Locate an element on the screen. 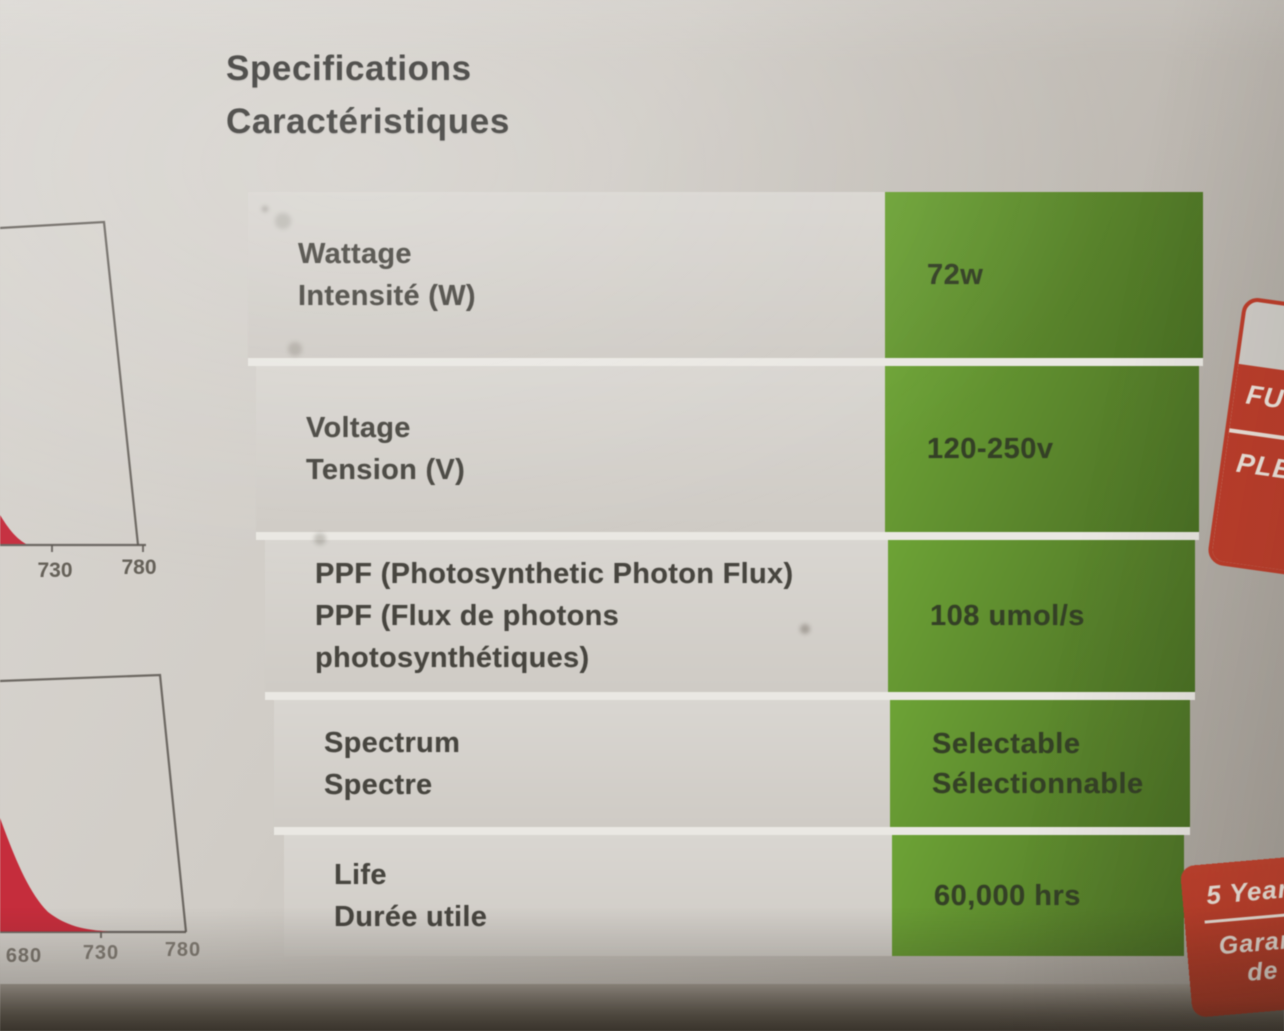 The image size is (1284, 1031). spec-value-cell: 120-250v is located at coordinates (1042, 449).